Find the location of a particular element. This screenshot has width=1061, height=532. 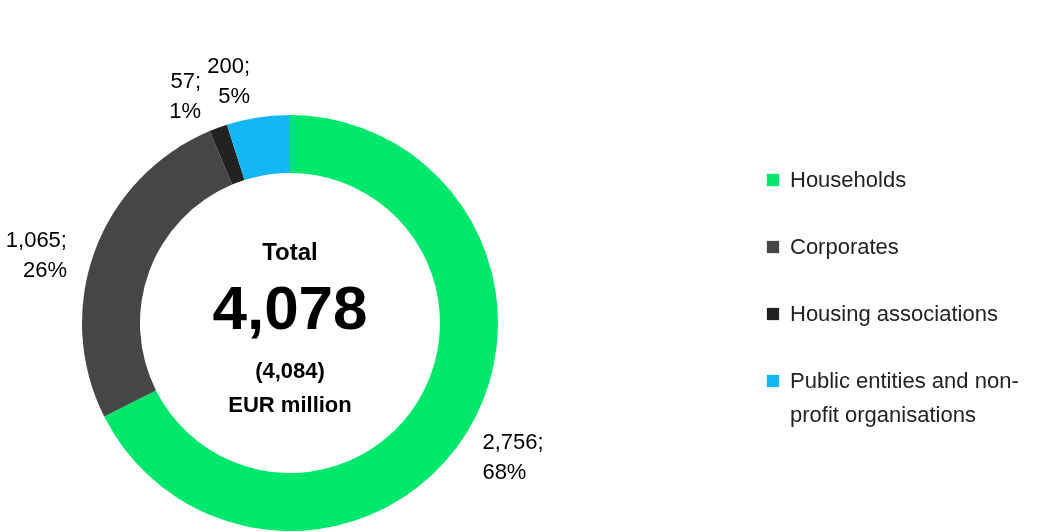

data-label: 200; 5% is located at coordinates (229, 81).